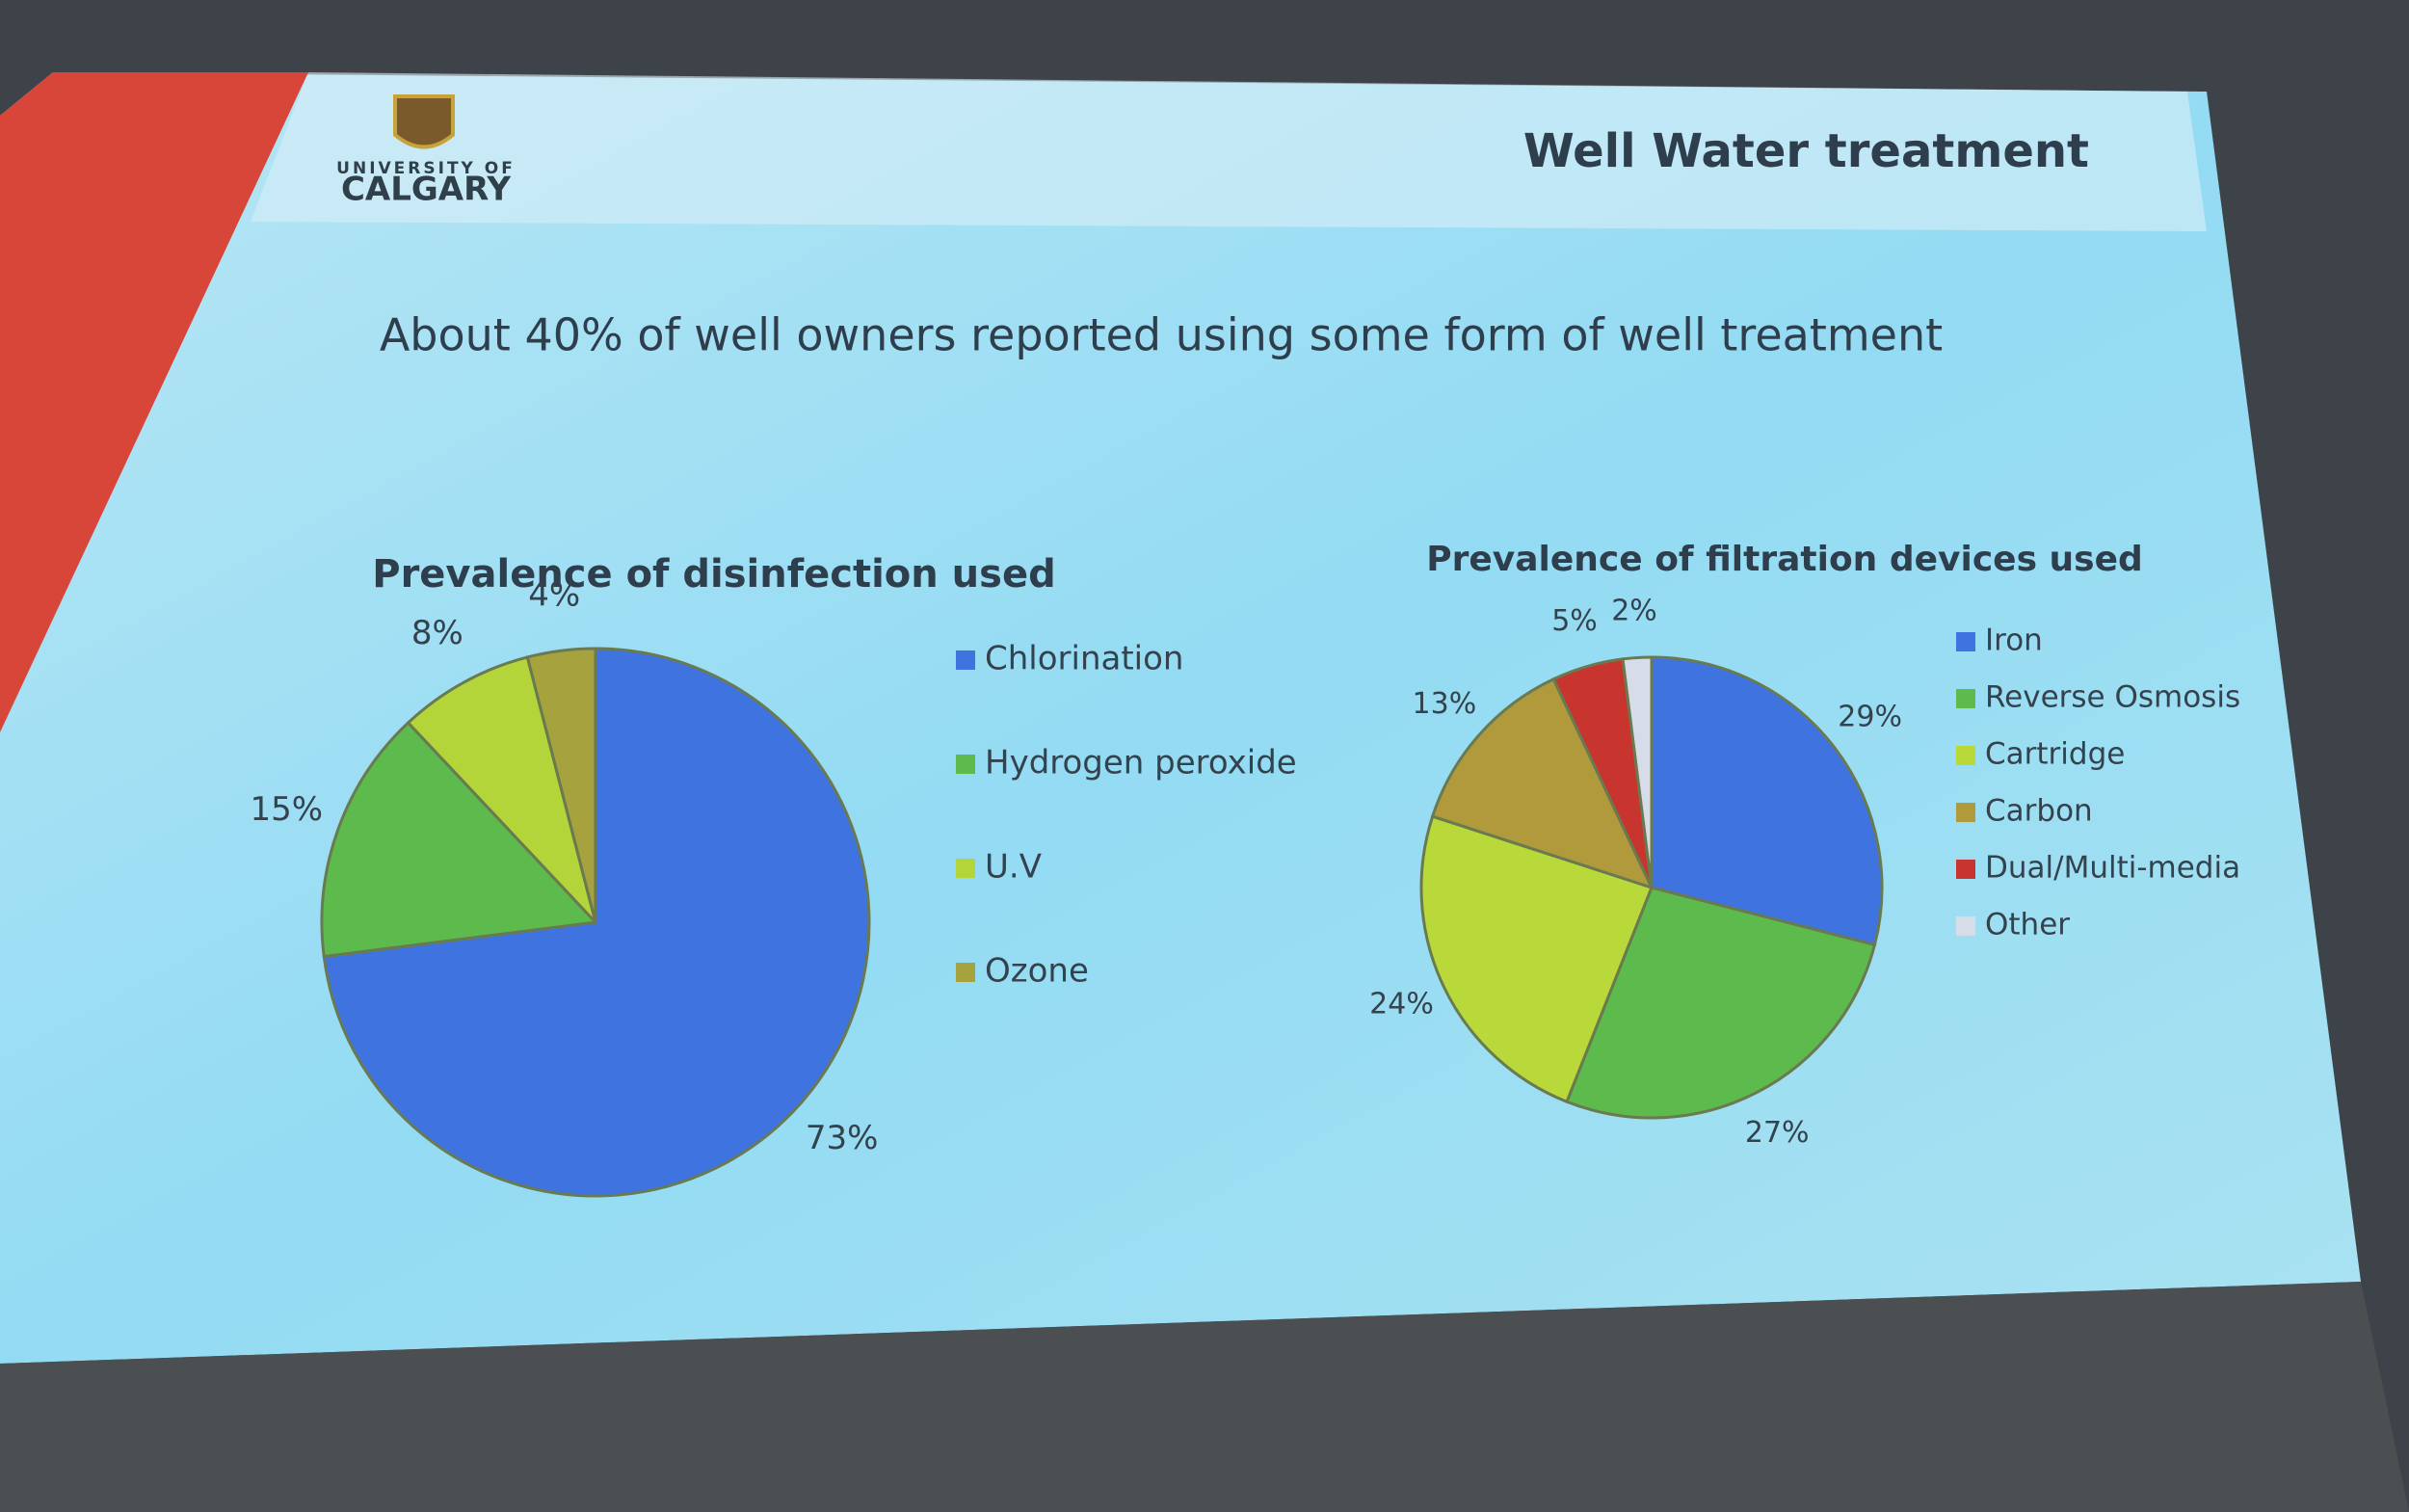 The height and width of the screenshot is (1512, 2409). What do you see at coordinates (1014, 868) in the screenshot?
I see `legend-label: U.V` at bounding box center [1014, 868].